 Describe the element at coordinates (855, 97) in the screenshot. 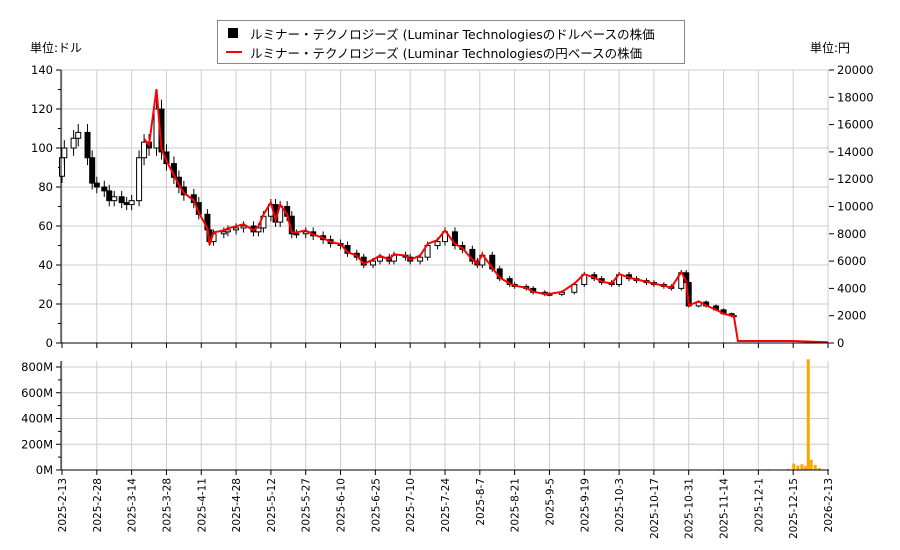

I see `y-tick-label-yen: 18000` at that location.